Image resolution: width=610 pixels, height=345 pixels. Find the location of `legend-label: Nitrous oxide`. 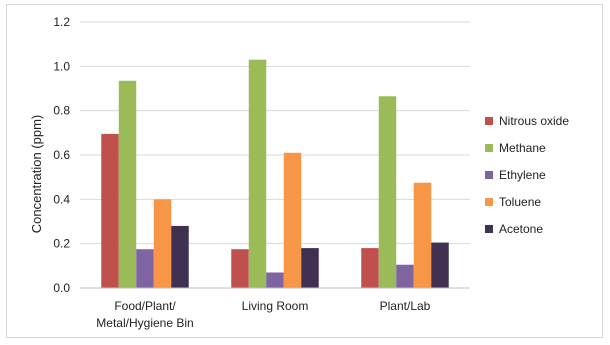

legend-label: Nitrous oxide is located at coordinates (534, 121).